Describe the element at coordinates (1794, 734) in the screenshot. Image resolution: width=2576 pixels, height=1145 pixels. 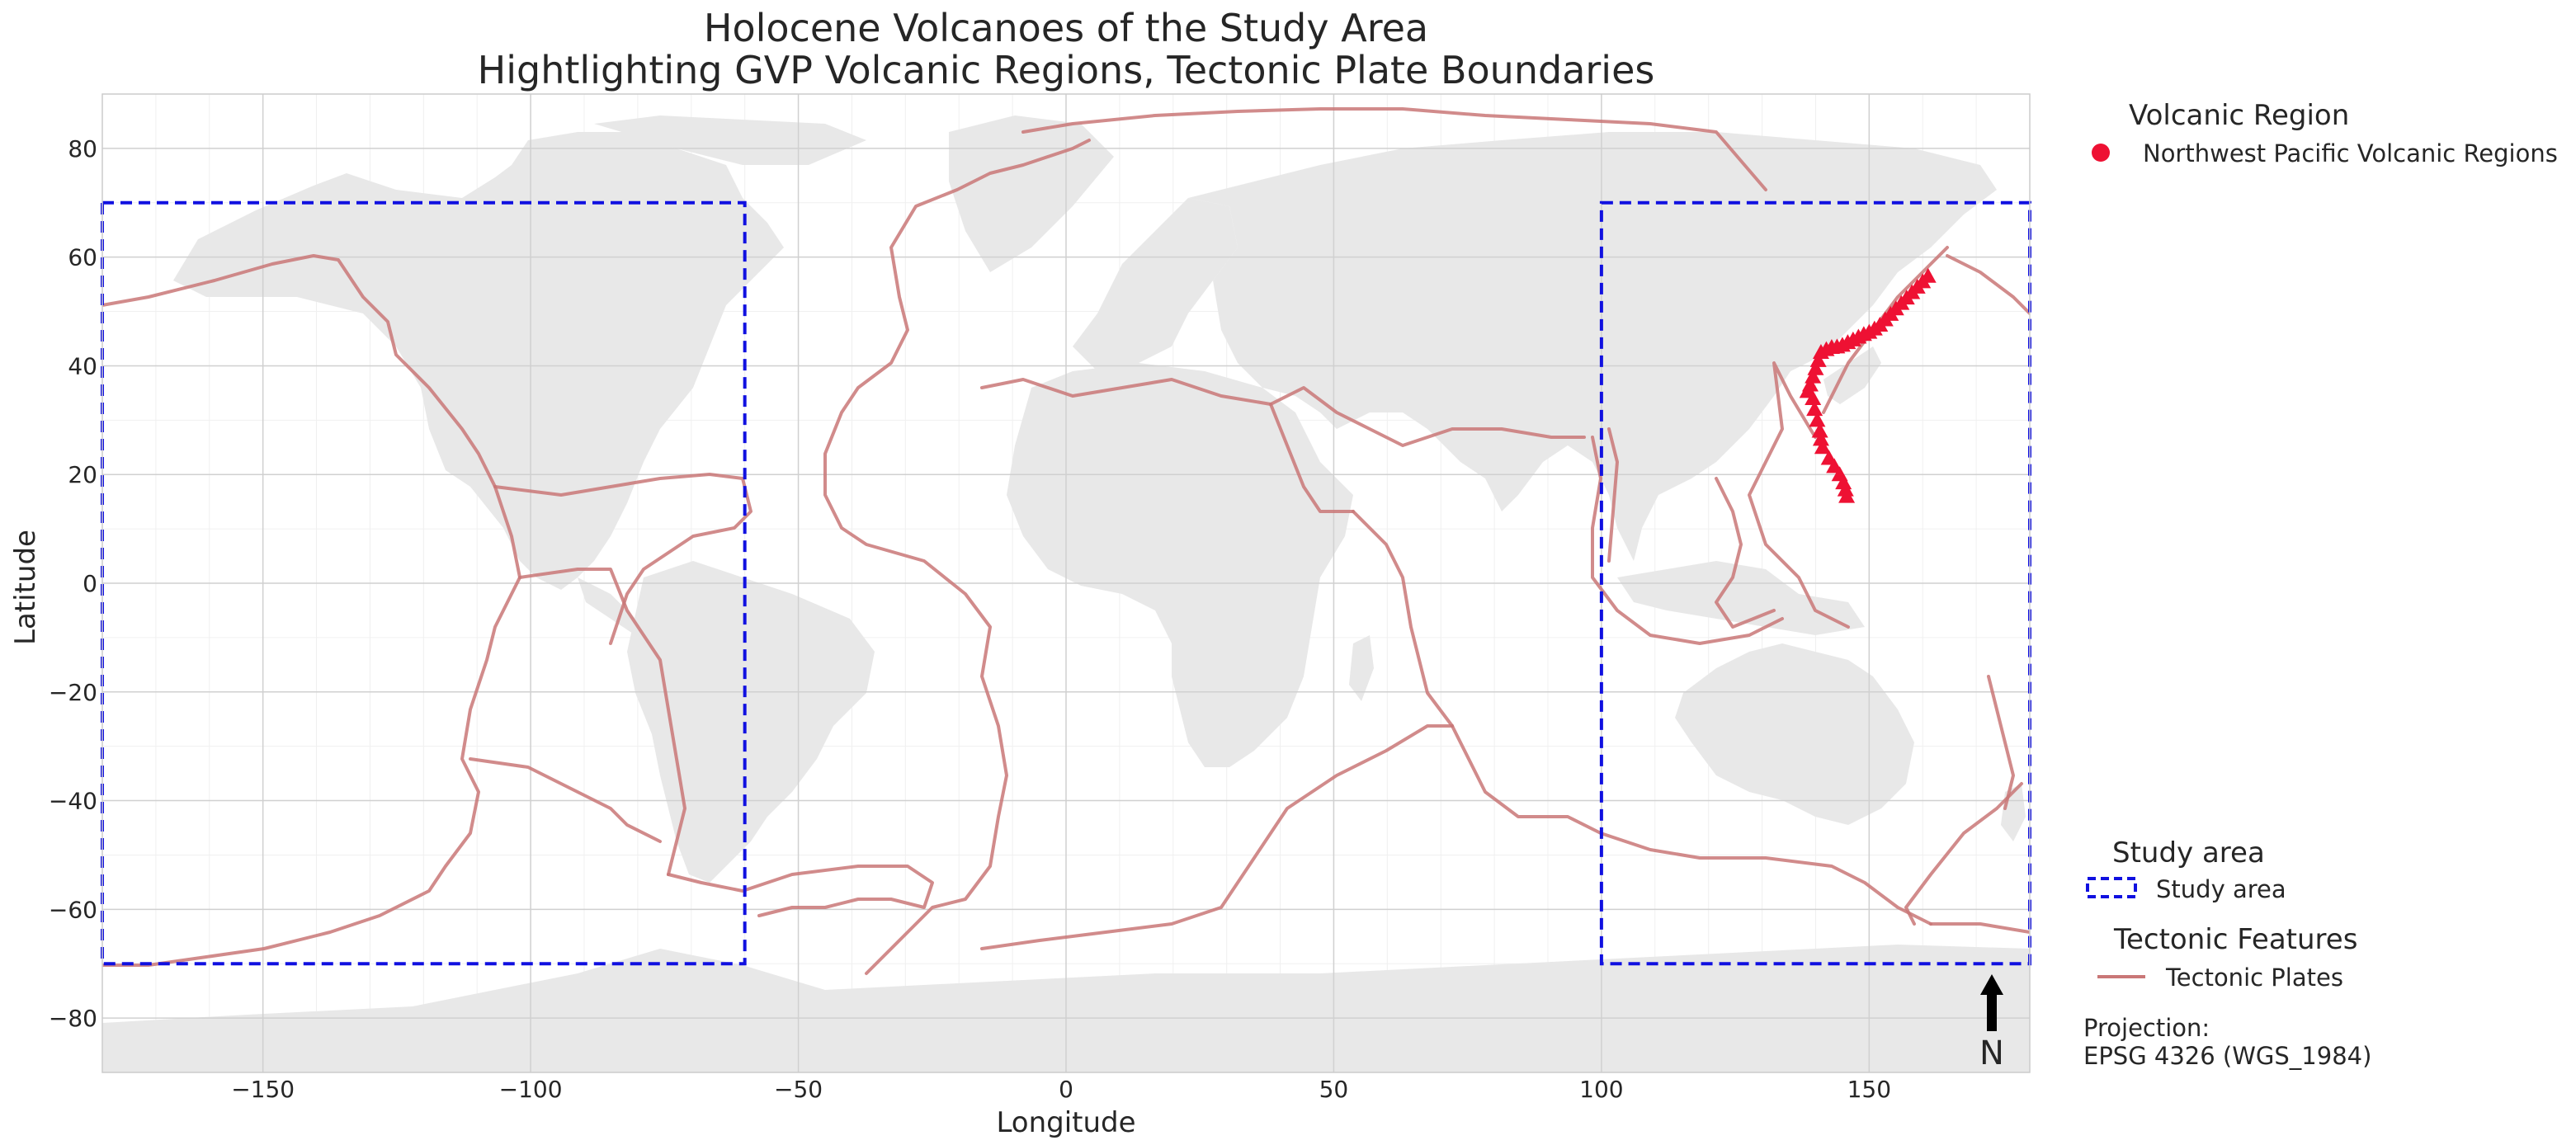
I see `land-australia` at that location.